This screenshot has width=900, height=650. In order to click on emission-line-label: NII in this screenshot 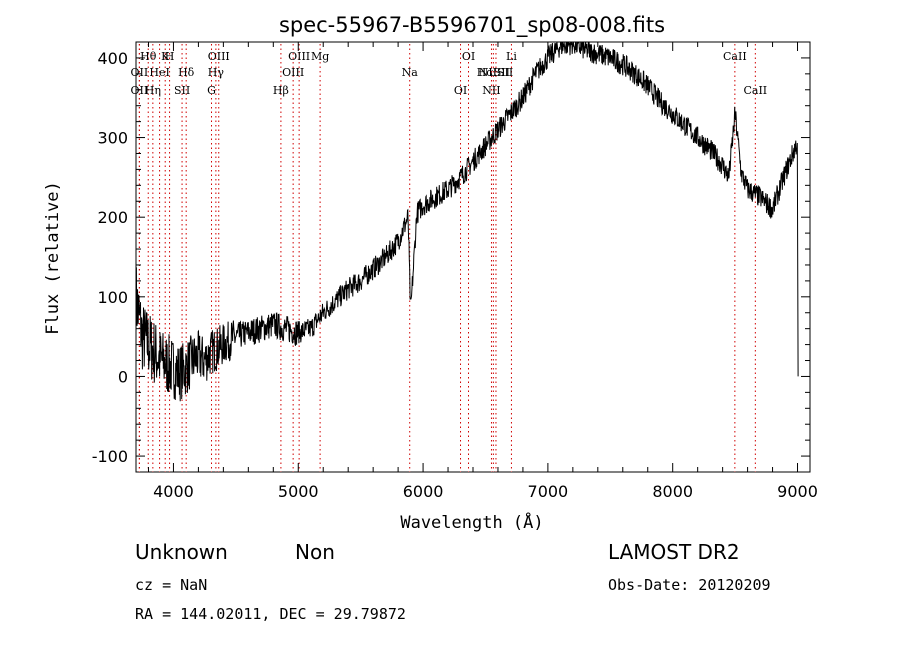, I will do `click(491, 90)`.